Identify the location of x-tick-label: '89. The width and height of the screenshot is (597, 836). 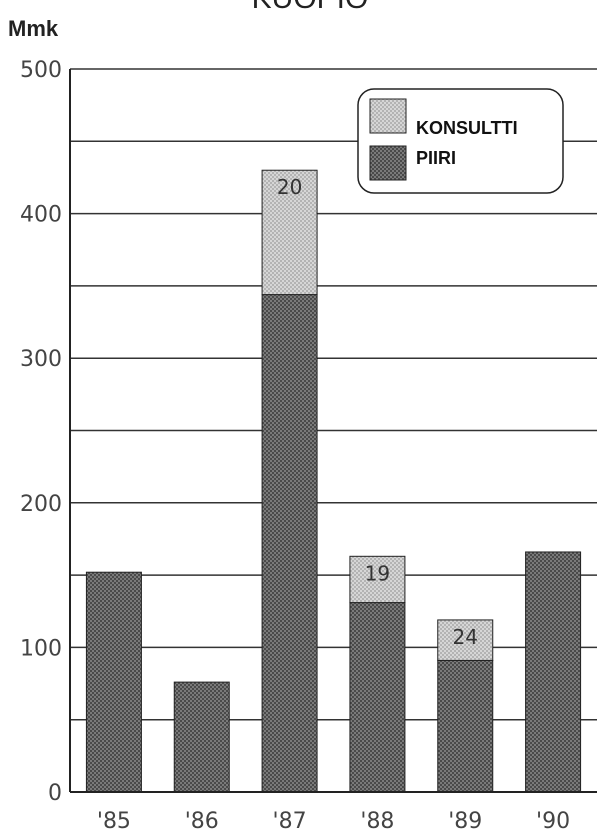
(465, 821).